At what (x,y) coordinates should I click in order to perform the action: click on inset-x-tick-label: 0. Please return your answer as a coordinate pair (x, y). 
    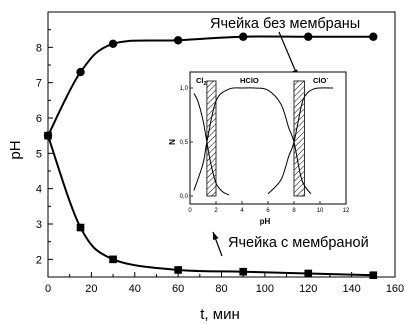
    Looking at the image, I should click on (190, 211).